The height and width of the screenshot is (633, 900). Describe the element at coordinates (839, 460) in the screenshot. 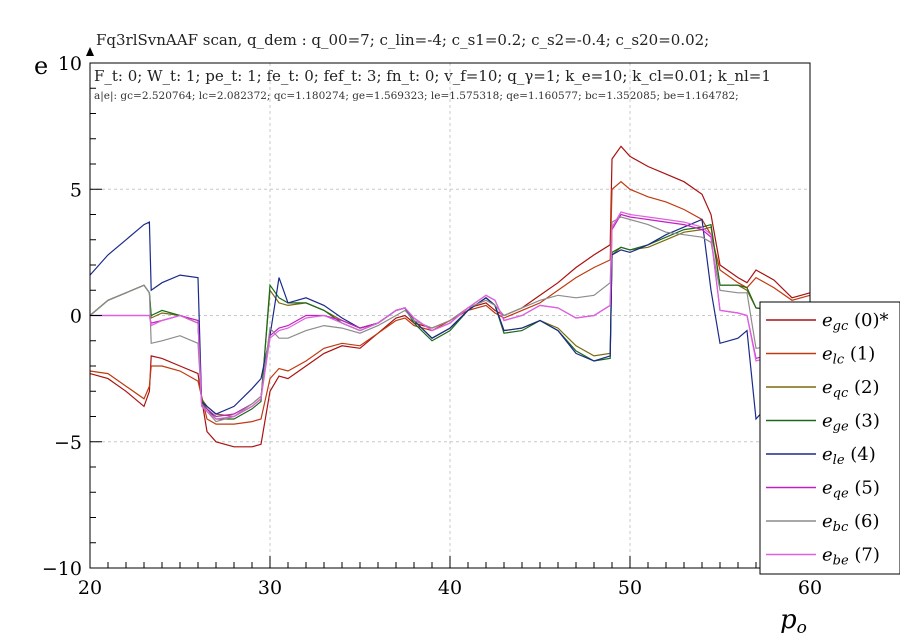

I see `legend-label-sub: le` at that location.